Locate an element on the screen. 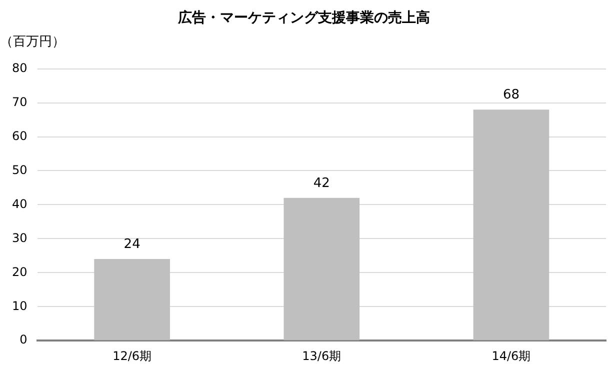 The image size is (614, 369). y-tick-label: 0 is located at coordinates (24, 339).